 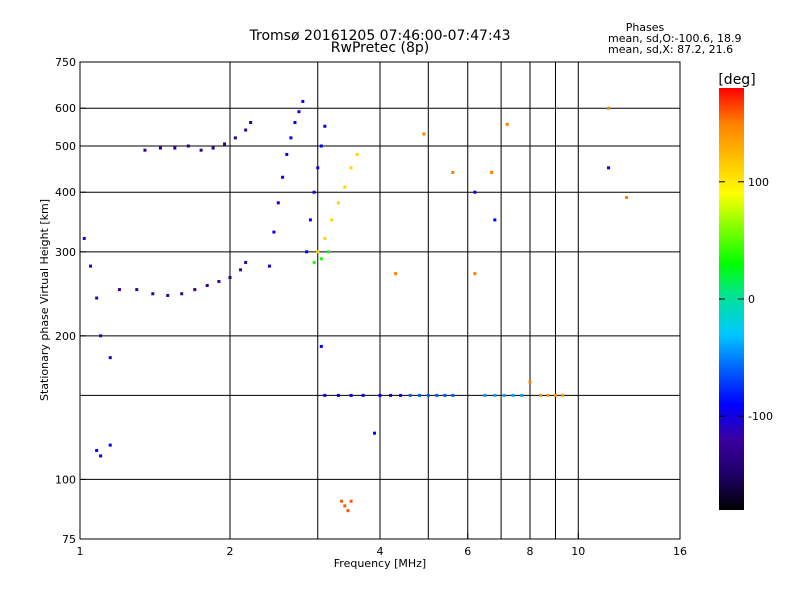 What do you see at coordinates (746, 299) in the screenshot?
I see `colorbar-ticks: 100 0 -100` at bounding box center [746, 299].